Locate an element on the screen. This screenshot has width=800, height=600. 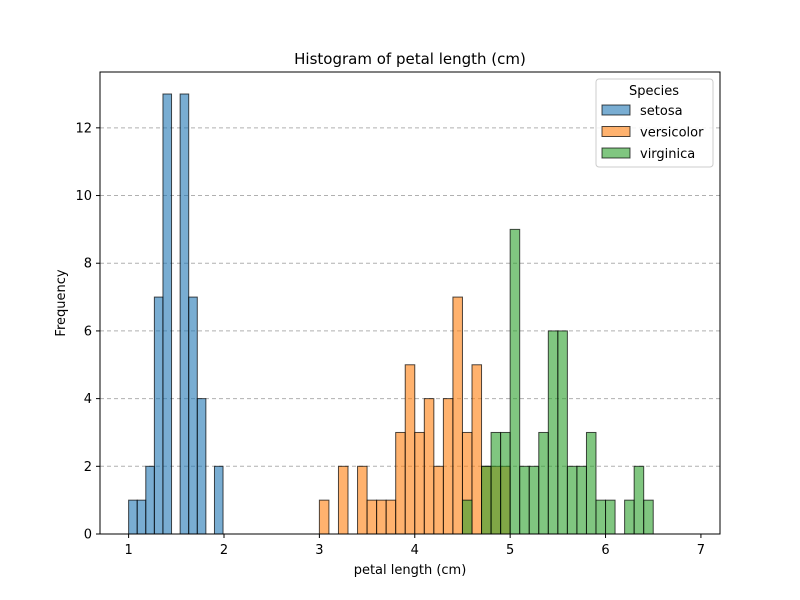
x-axis-label: petal length (cm) is located at coordinates (410, 570).